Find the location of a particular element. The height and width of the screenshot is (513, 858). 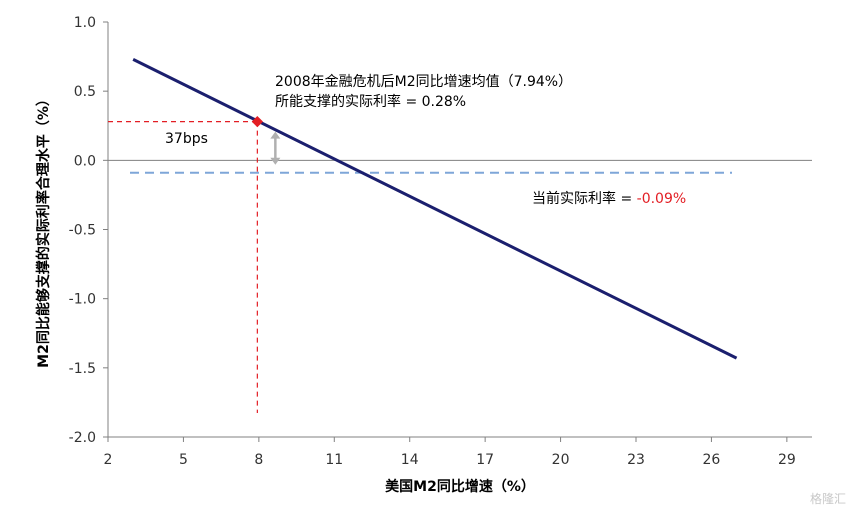

x-tick-label: 23 is located at coordinates (636, 460).